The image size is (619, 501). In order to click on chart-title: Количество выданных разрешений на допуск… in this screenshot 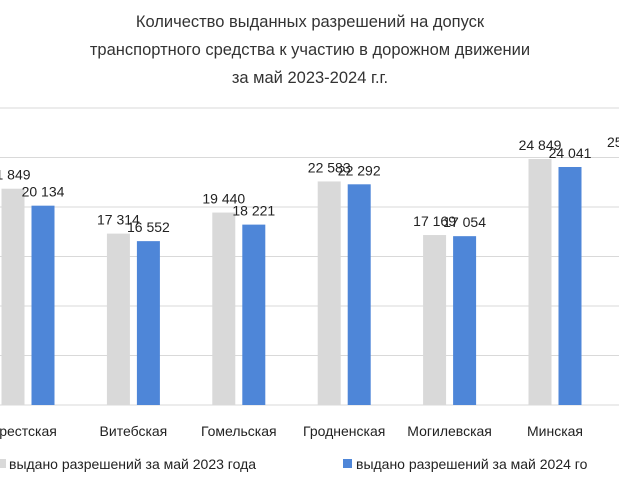, I will do `click(310, 50)`.